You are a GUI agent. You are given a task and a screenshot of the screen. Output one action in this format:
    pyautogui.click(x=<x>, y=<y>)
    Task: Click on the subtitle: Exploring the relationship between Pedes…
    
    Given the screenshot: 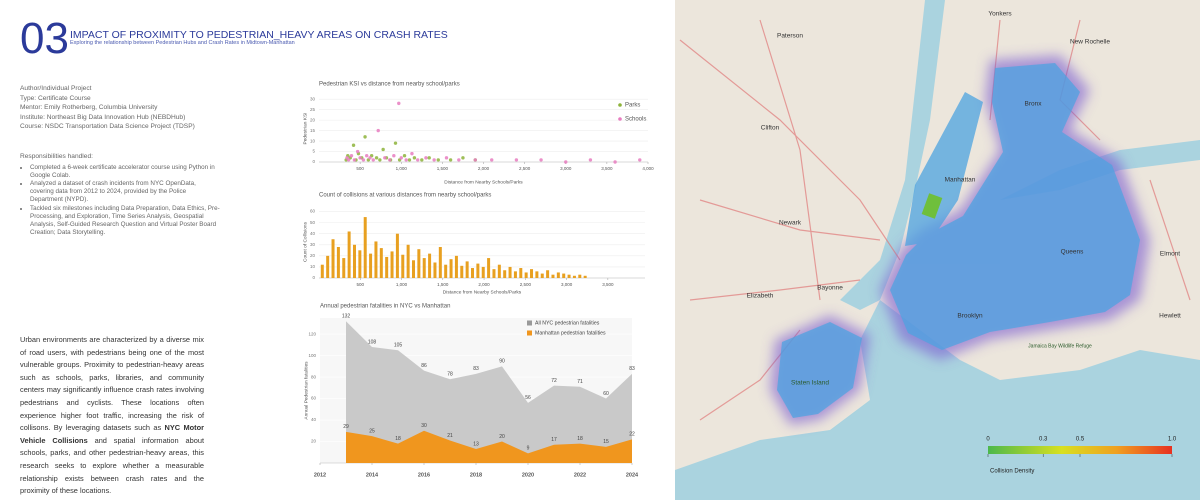 What is the action you would take?
    pyautogui.click(x=182, y=43)
    